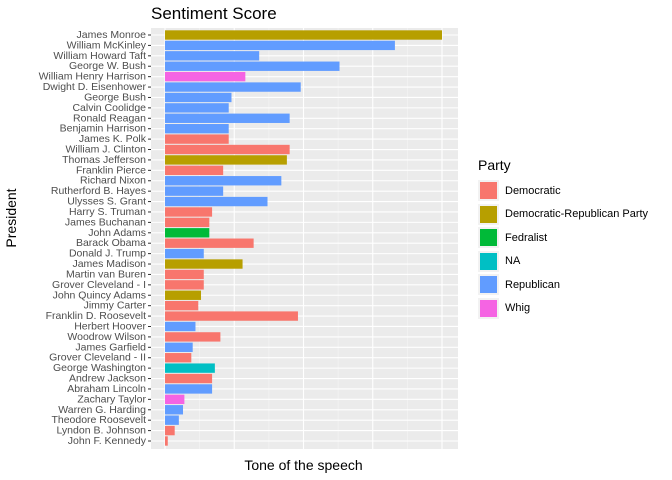 Image resolution: width=672 pixels, height=480 pixels. What do you see at coordinates (101, 431) in the screenshot?
I see `y-tick-label: Lyndon B. Johnson` at bounding box center [101, 431].